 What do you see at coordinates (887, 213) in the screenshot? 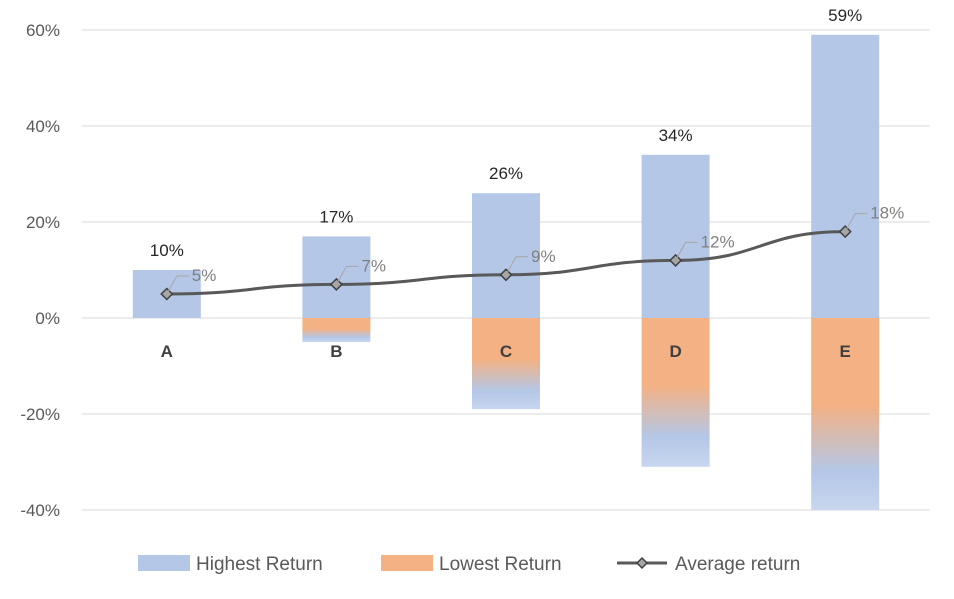
I see `average-return-label: 18%` at bounding box center [887, 213].